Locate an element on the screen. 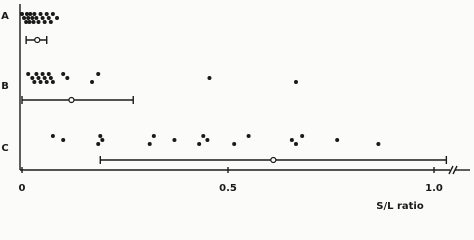 This screenshot has width=474, height=240. x-tick-label: 1.0 is located at coordinates (434, 188).